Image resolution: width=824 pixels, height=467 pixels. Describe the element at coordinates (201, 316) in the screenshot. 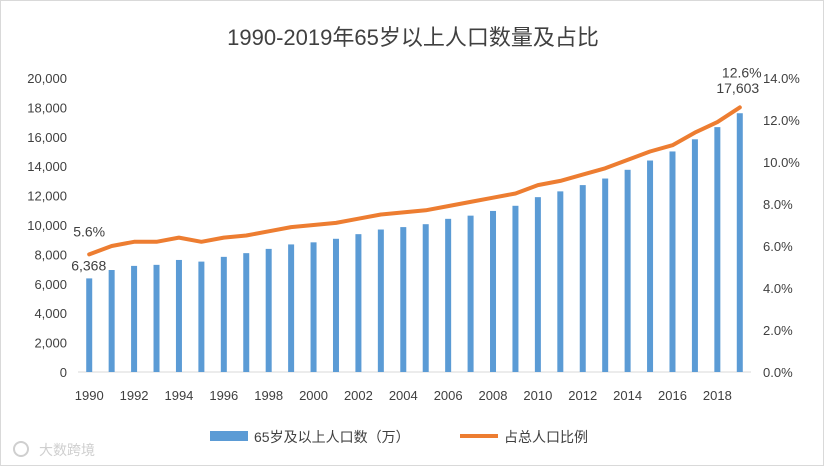

I see `bar-1995` at that location.